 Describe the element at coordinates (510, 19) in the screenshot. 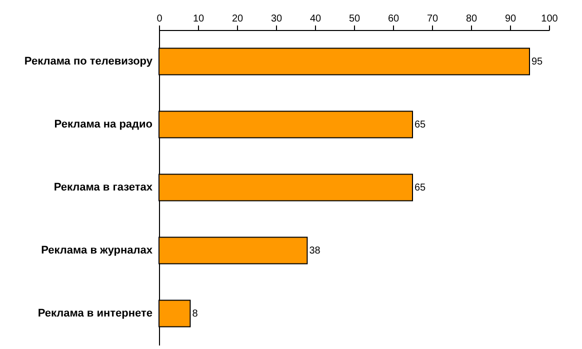

I see `x-tick-label: 90` at that location.